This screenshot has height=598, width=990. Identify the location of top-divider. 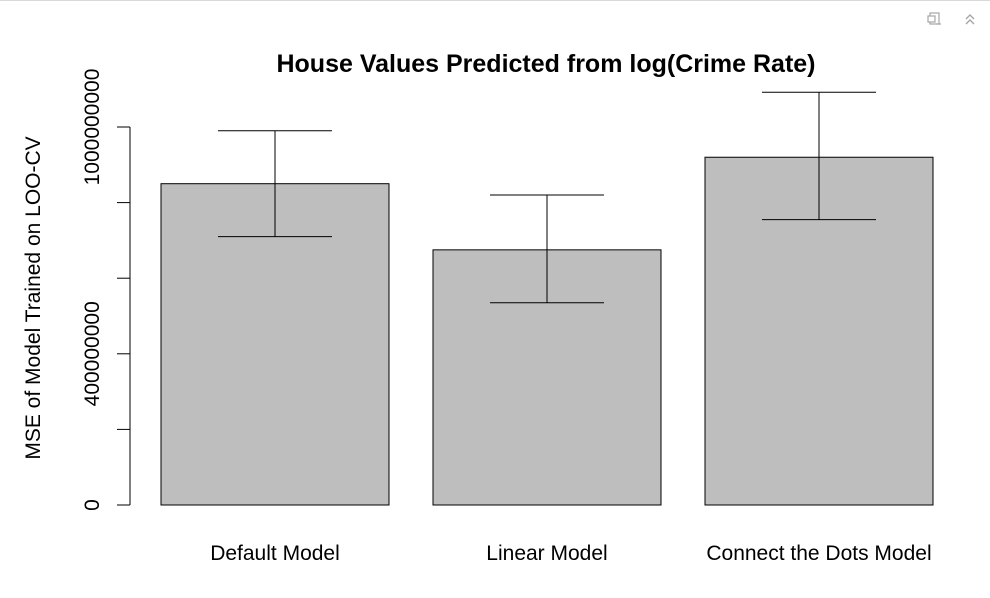
(495, 0).